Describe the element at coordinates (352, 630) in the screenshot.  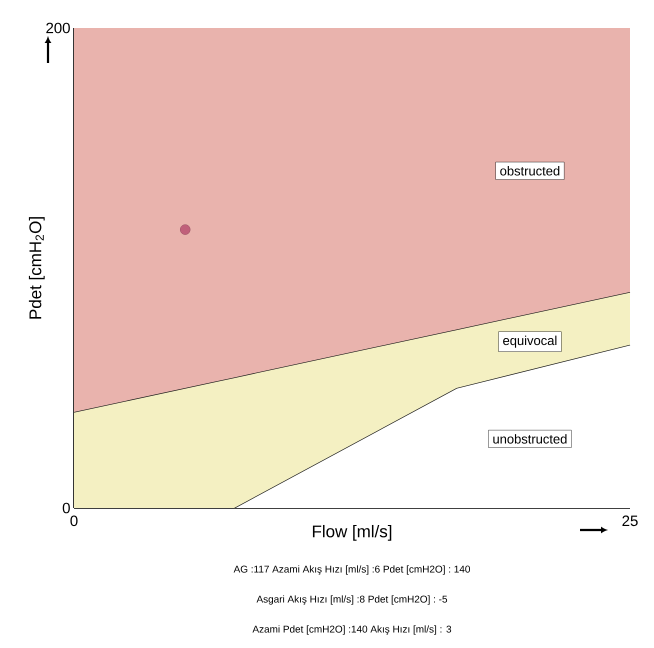
I see `text: Azami Pdet [cmH2O] :140 Akış Hızı [ml/s] : 3` at that location.